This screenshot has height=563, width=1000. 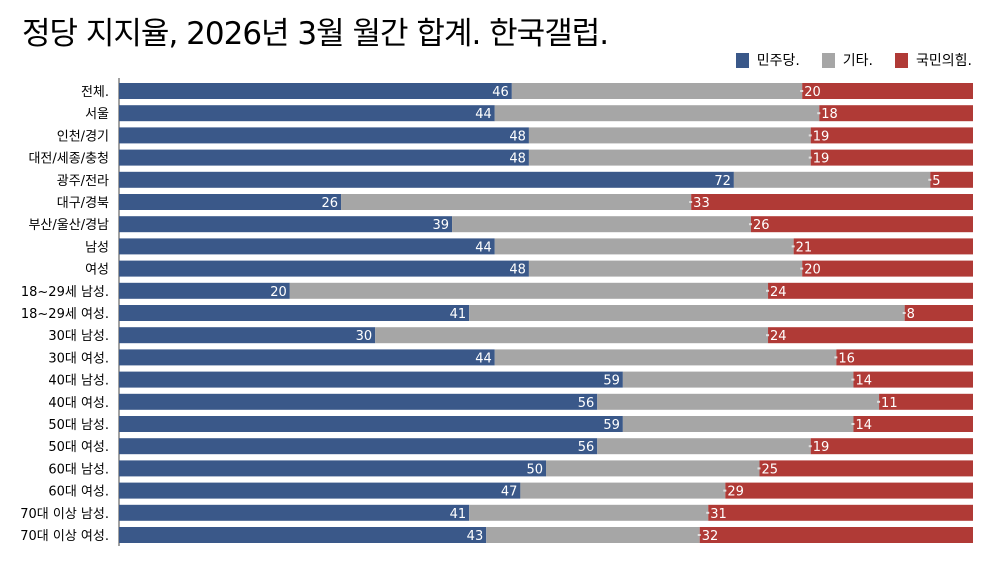 I want to click on data-label: 8, so click(x=911, y=314).